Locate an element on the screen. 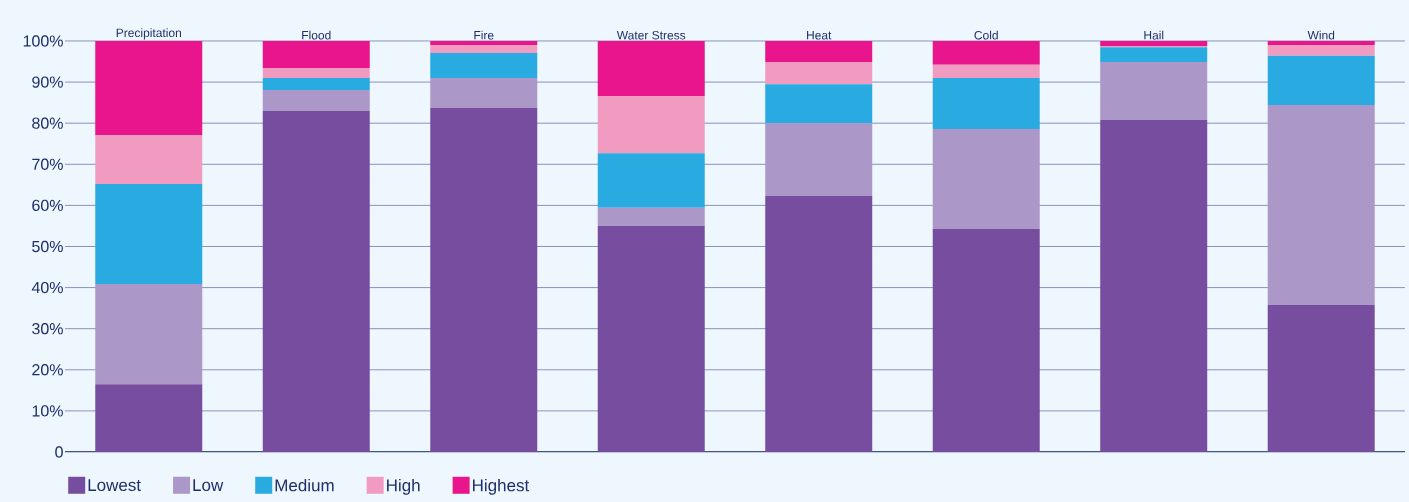 The height and width of the screenshot is (502, 1409). legend-label: Lowest is located at coordinates (114, 485).